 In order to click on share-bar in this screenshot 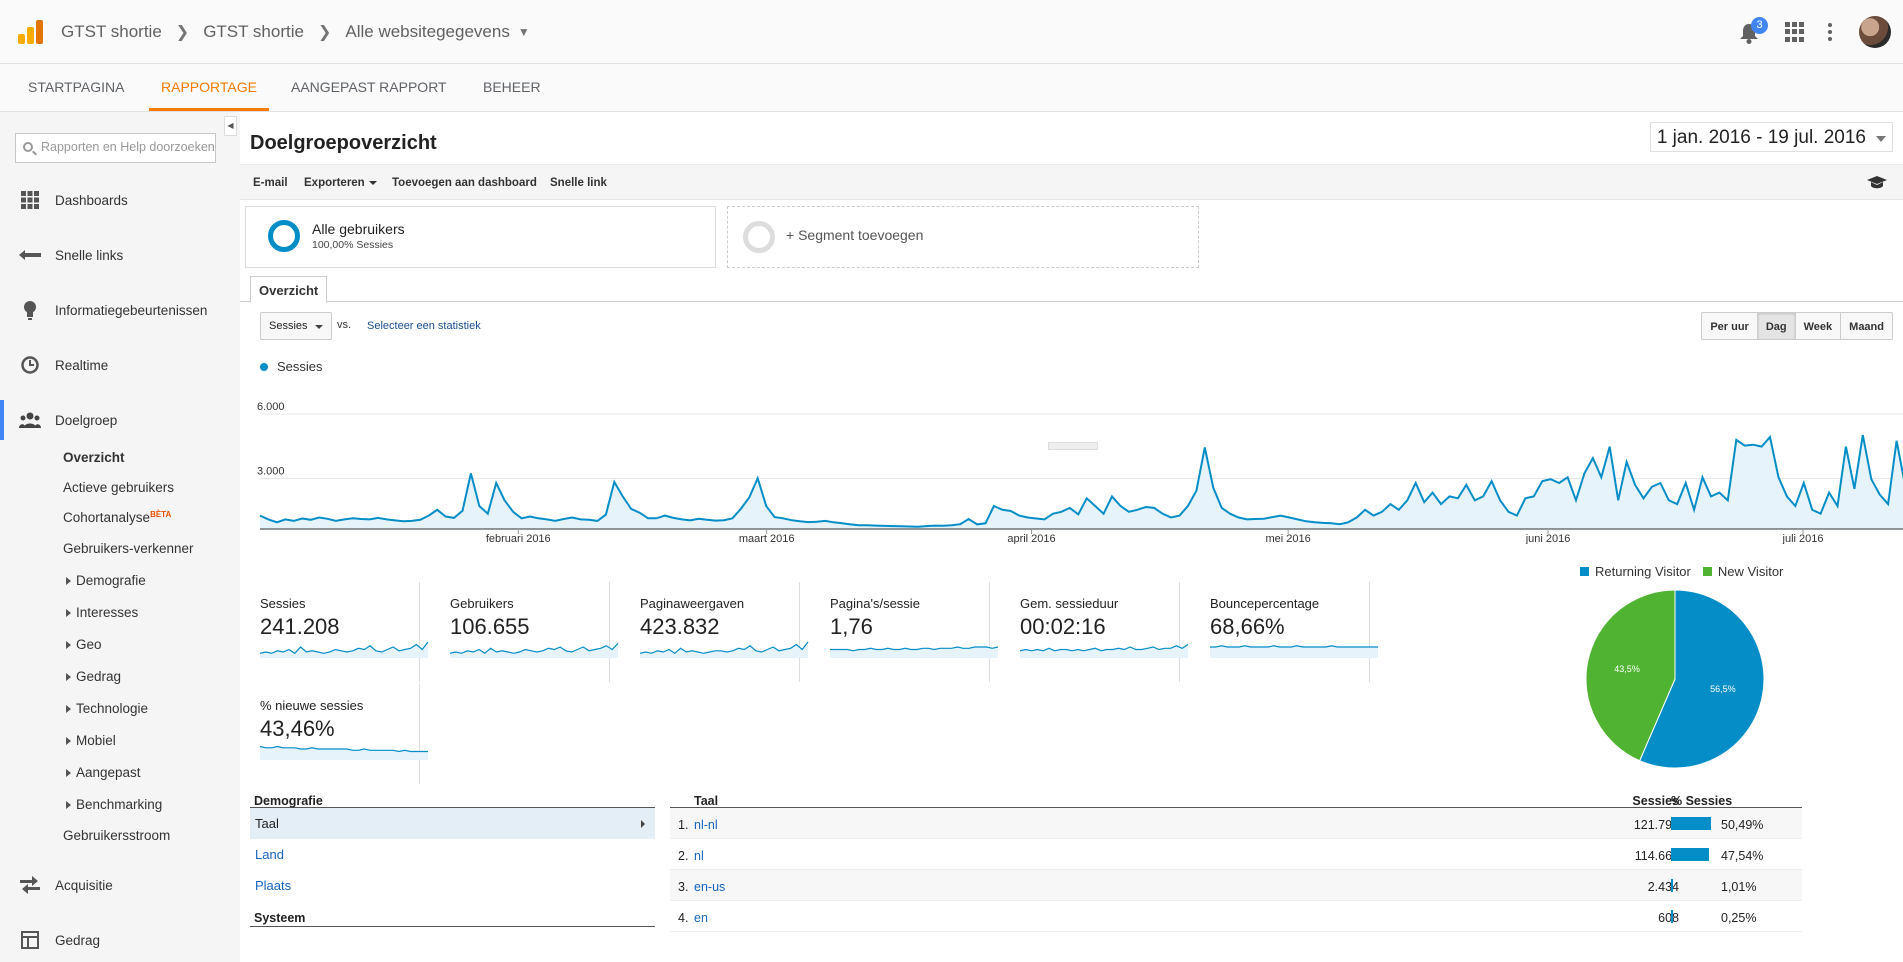, I will do `click(1672, 916)`.